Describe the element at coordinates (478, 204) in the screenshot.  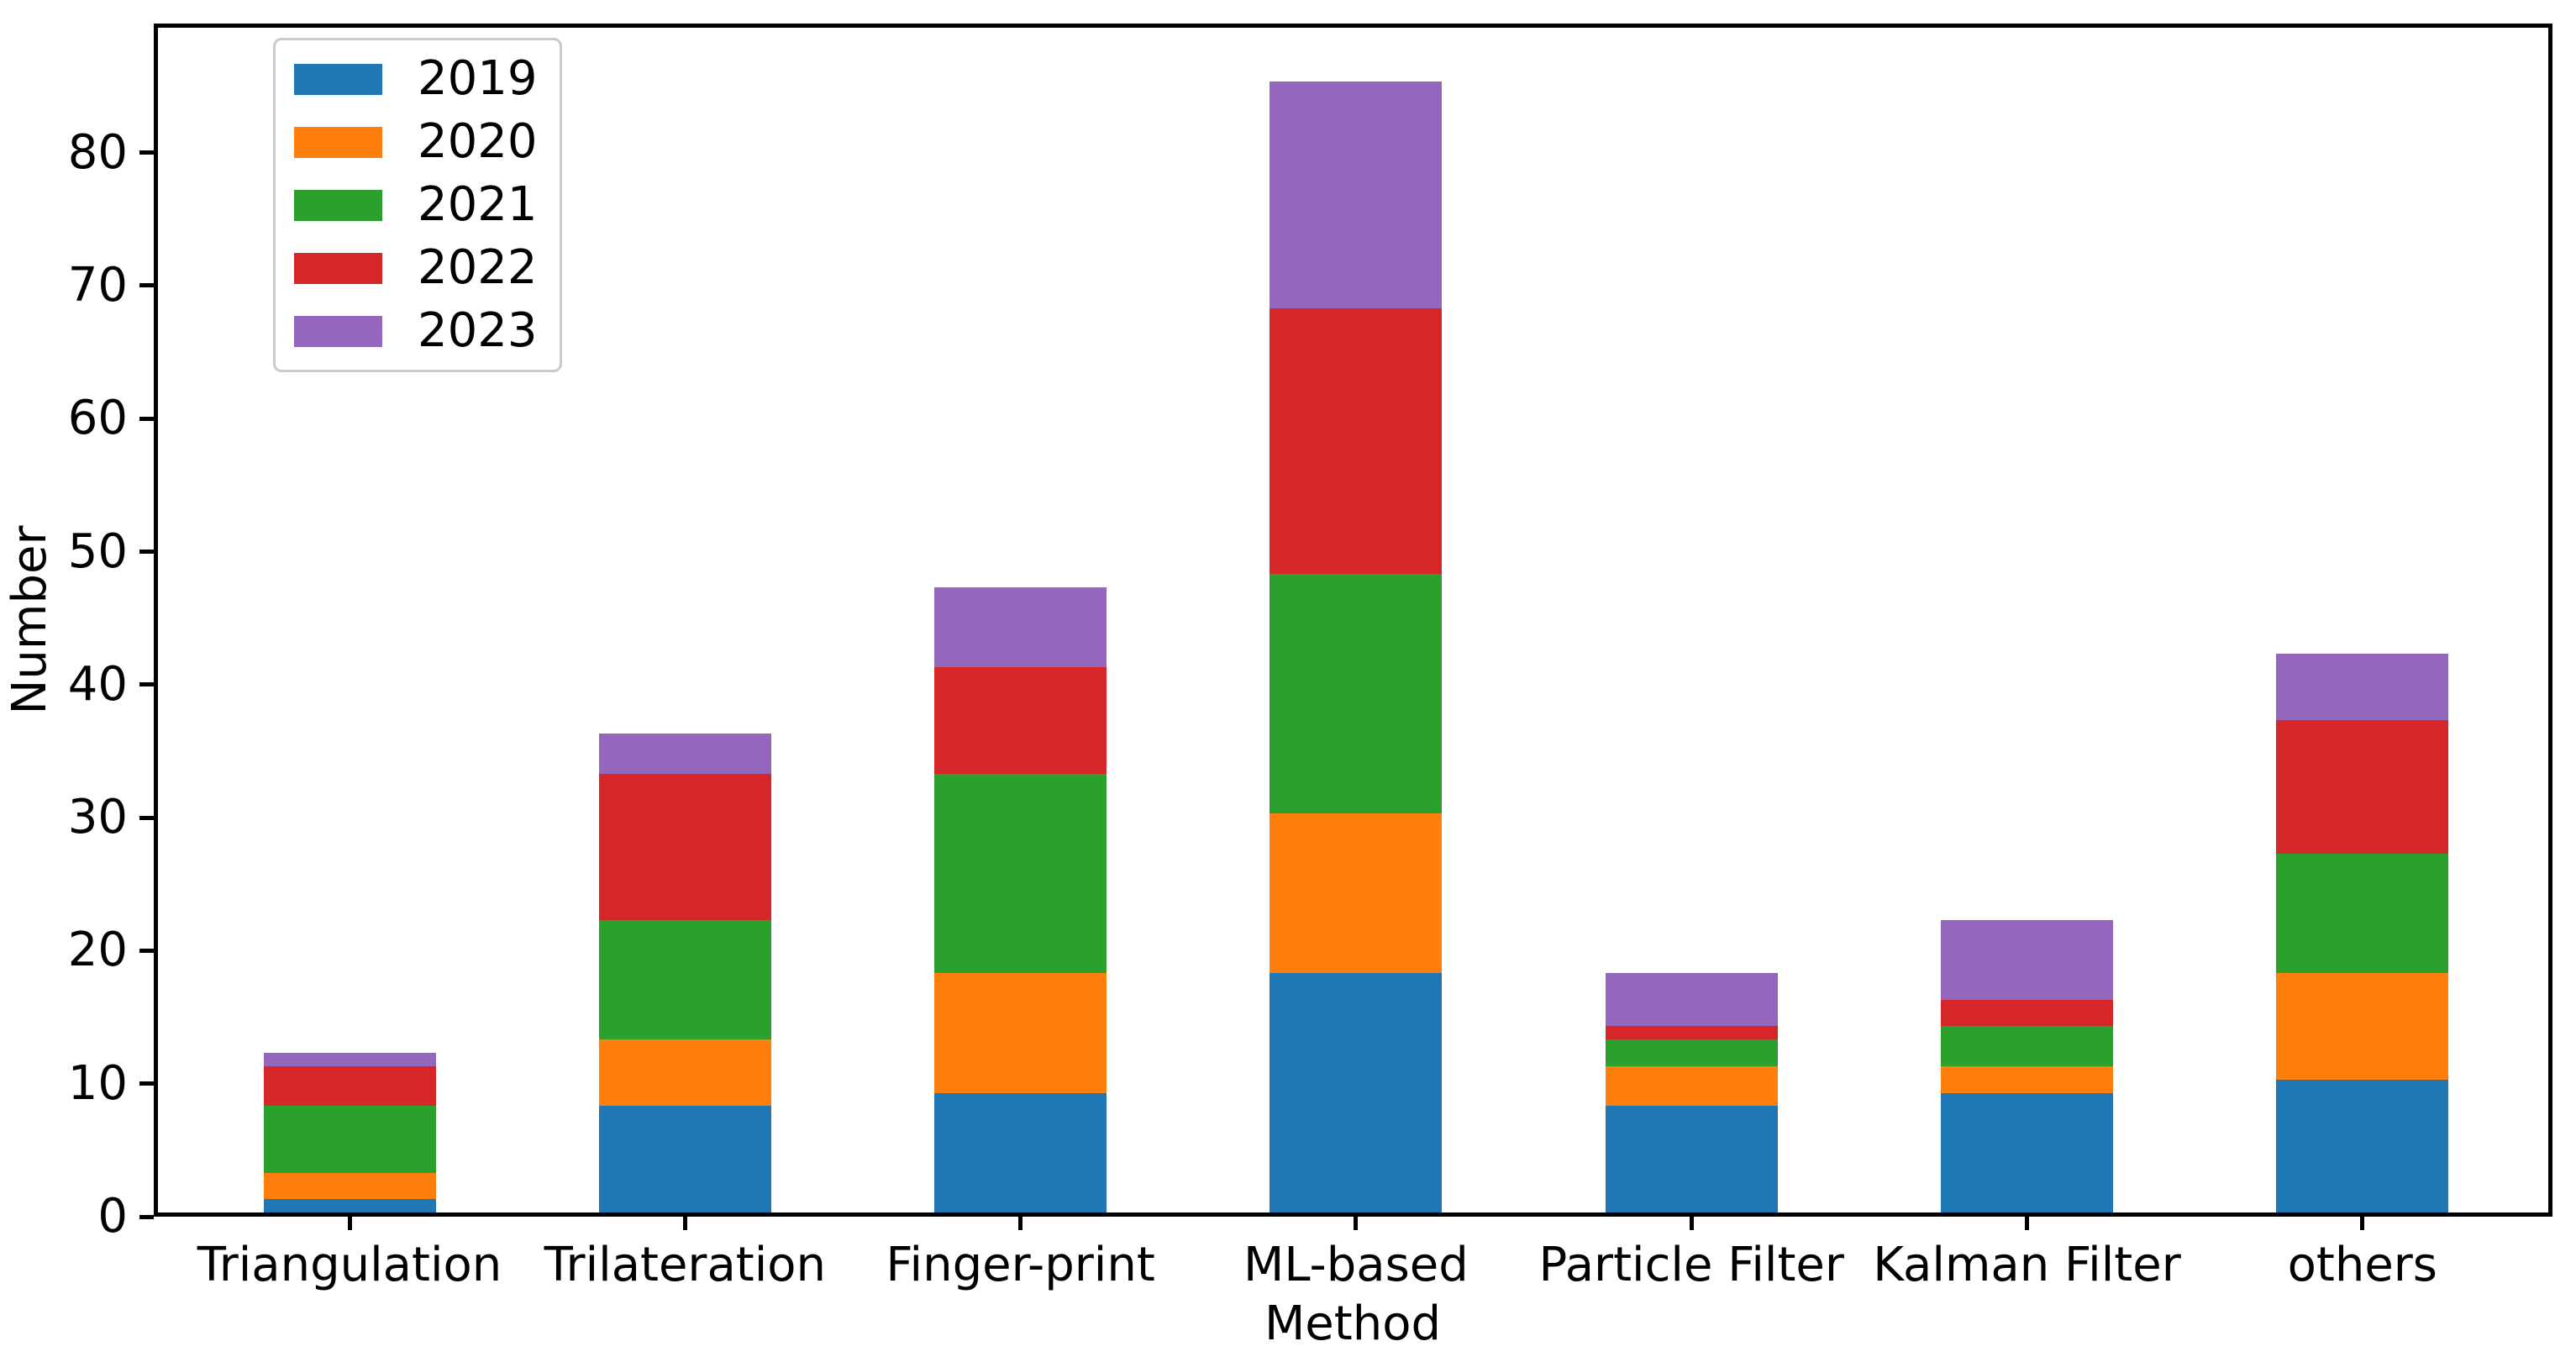
I see `legend-label: 2021` at that location.